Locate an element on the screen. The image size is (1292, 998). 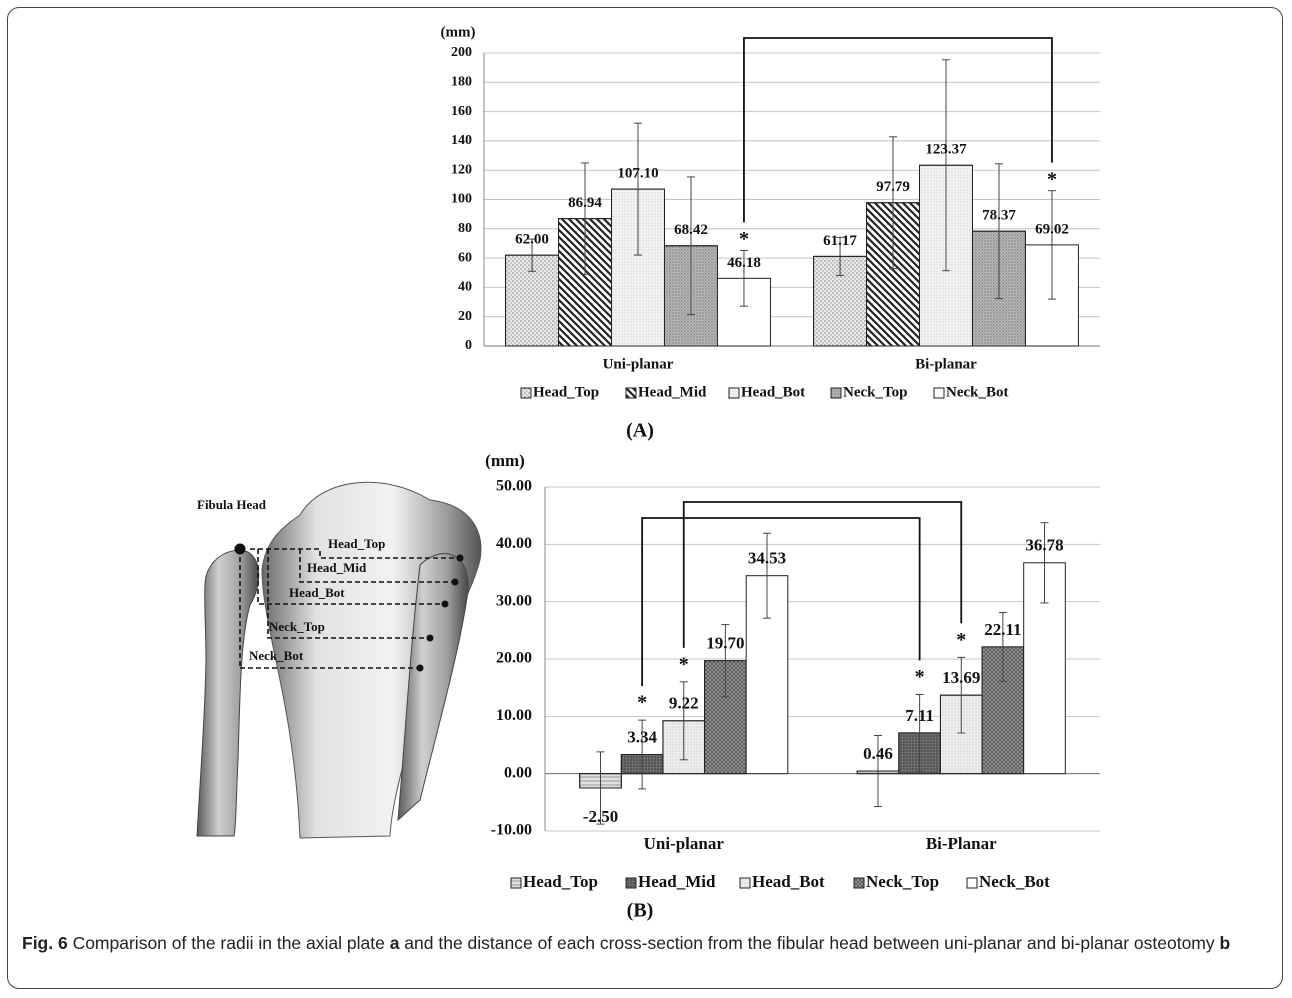
value-label: 36.78 is located at coordinates (1044, 545).